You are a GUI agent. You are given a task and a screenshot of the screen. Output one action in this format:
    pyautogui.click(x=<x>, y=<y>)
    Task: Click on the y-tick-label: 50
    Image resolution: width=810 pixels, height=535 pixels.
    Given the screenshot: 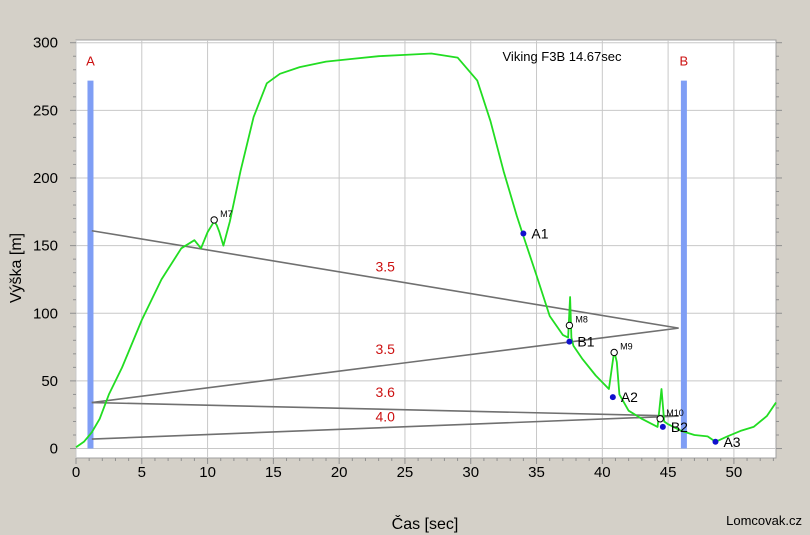 What is the action you would take?
    pyautogui.click(x=49, y=381)
    